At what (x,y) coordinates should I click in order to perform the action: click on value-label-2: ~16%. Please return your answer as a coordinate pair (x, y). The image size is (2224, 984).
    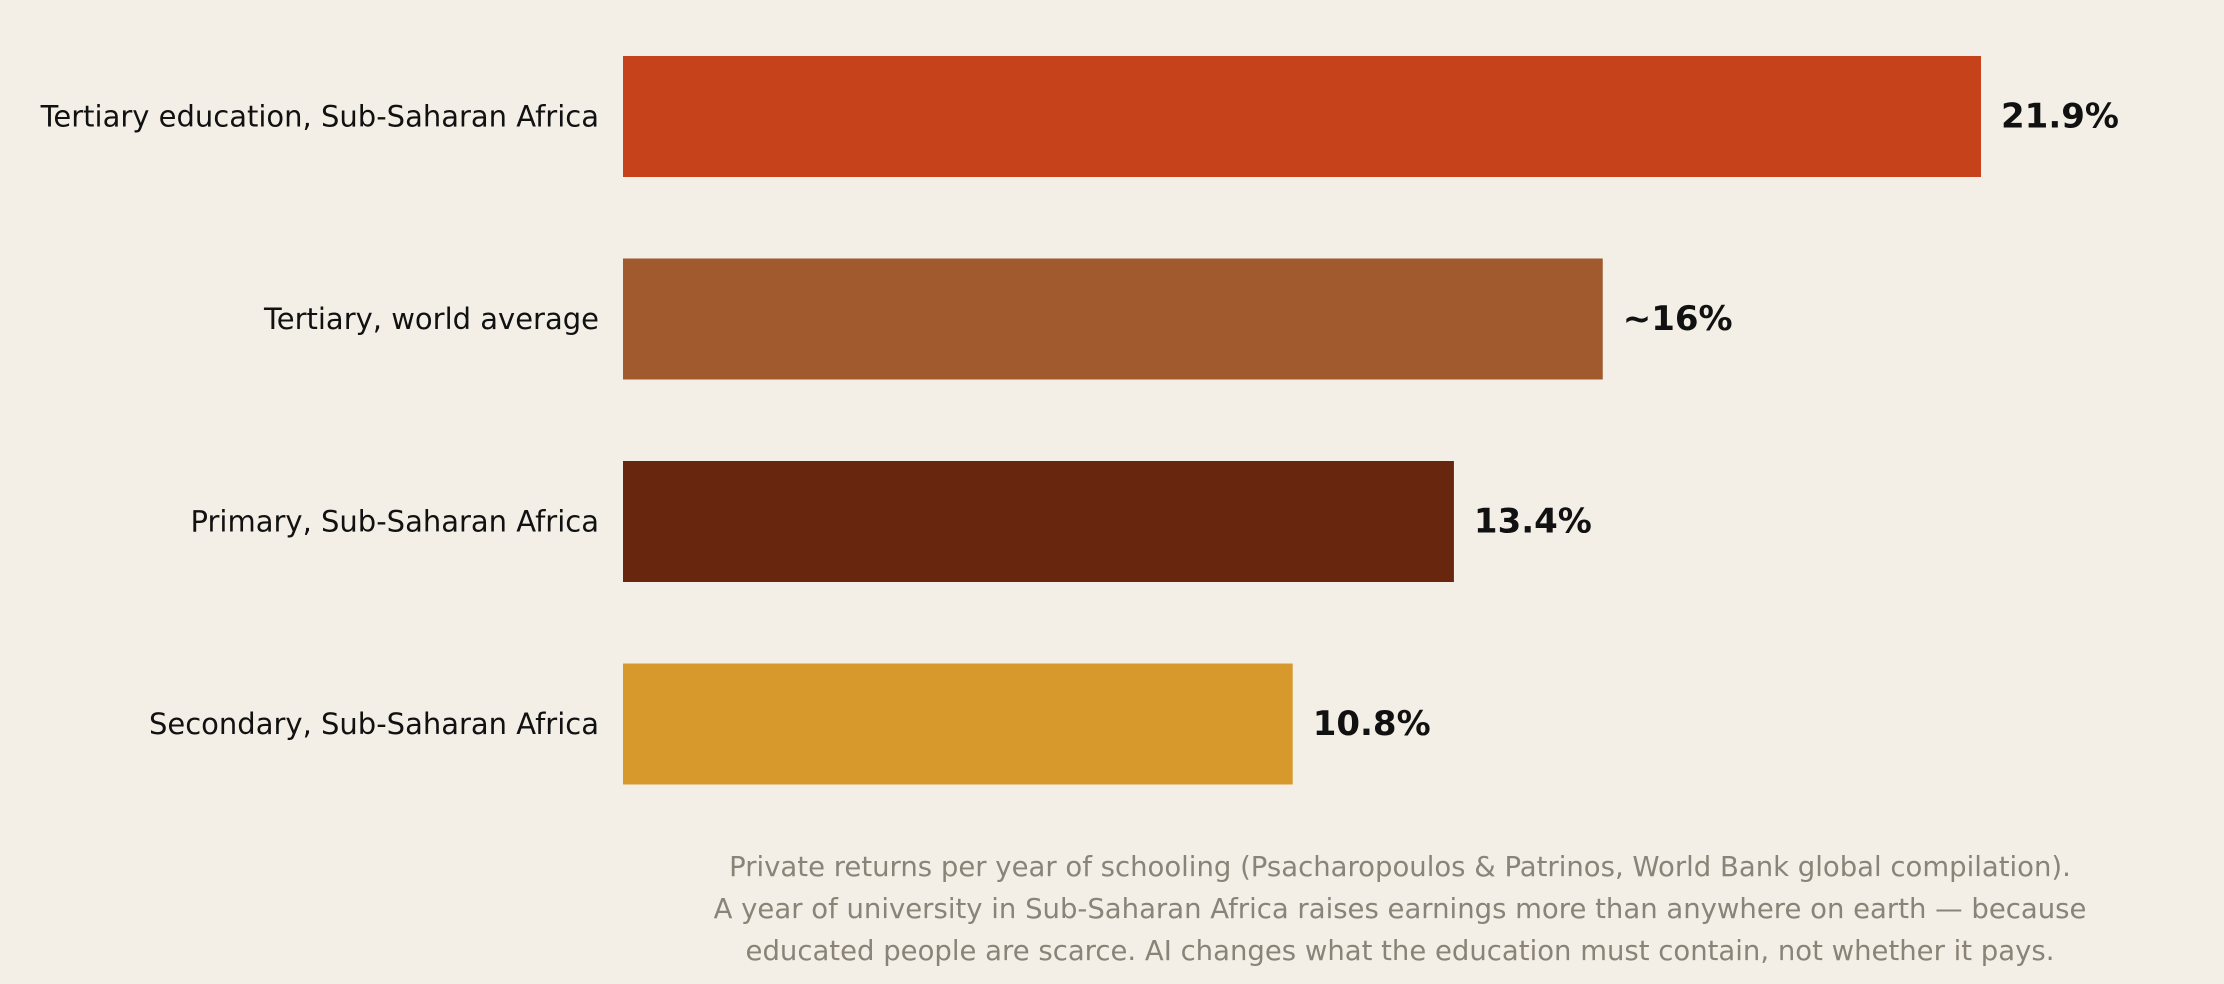
    Looking at the image, I should click on (1678, 319).